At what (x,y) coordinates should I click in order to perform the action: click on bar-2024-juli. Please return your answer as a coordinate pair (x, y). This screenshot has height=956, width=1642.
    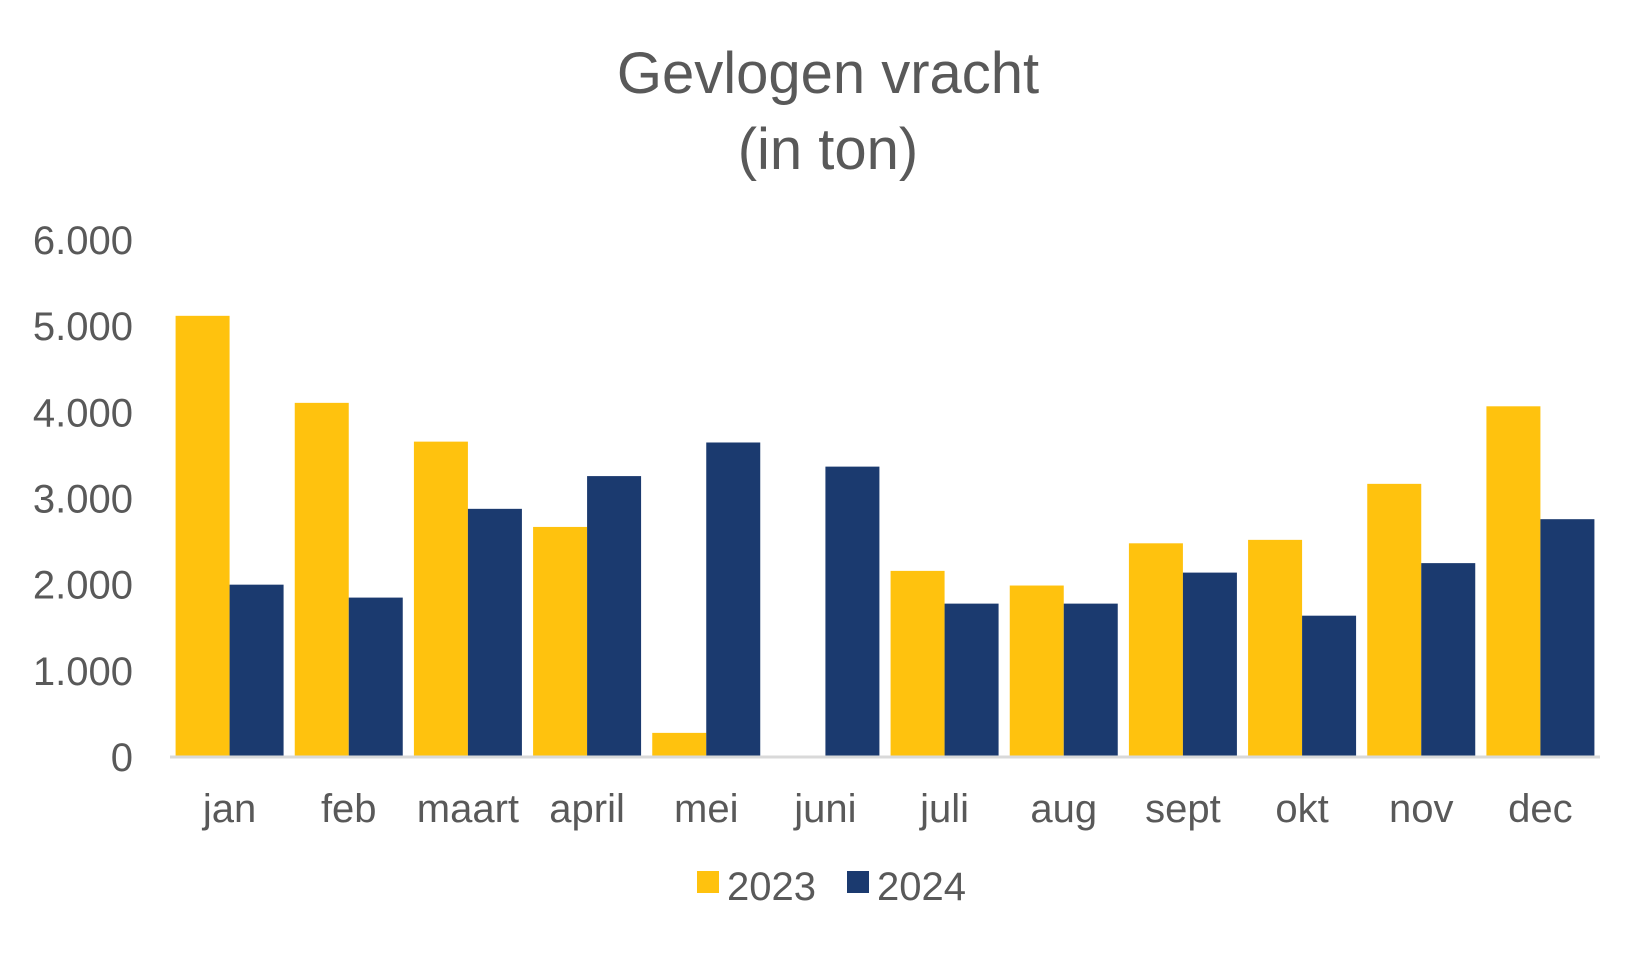
    Looking at the image, I should click on (971, 680).